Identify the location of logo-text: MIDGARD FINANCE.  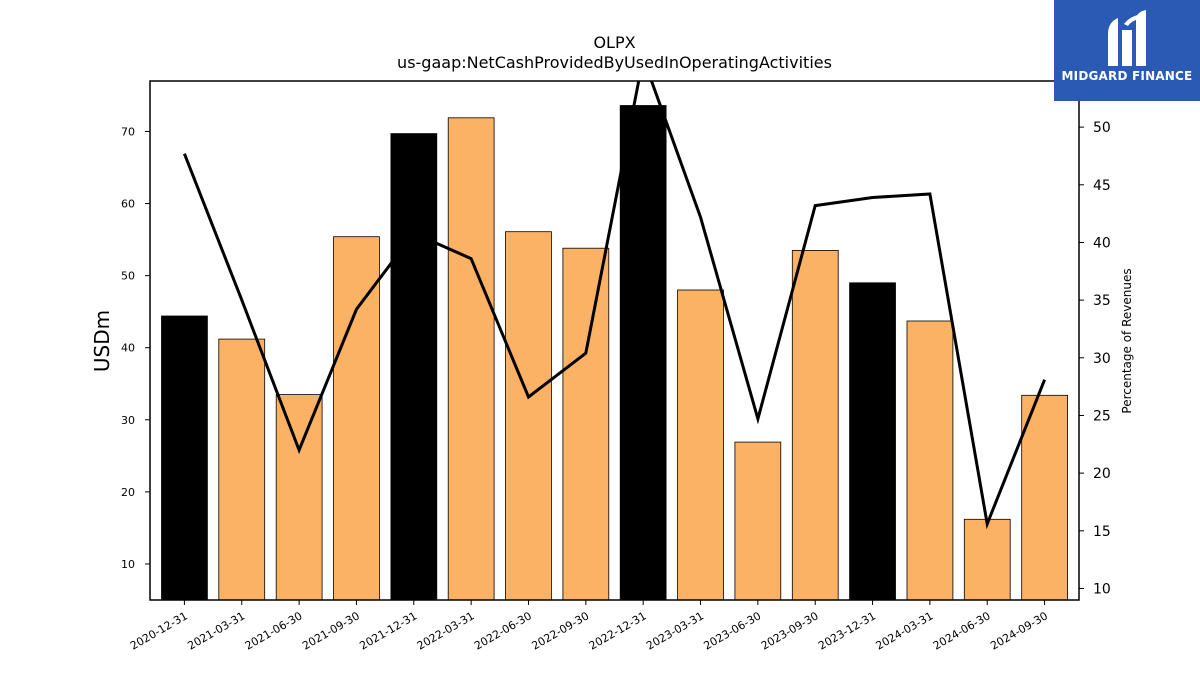
(1127, 76).